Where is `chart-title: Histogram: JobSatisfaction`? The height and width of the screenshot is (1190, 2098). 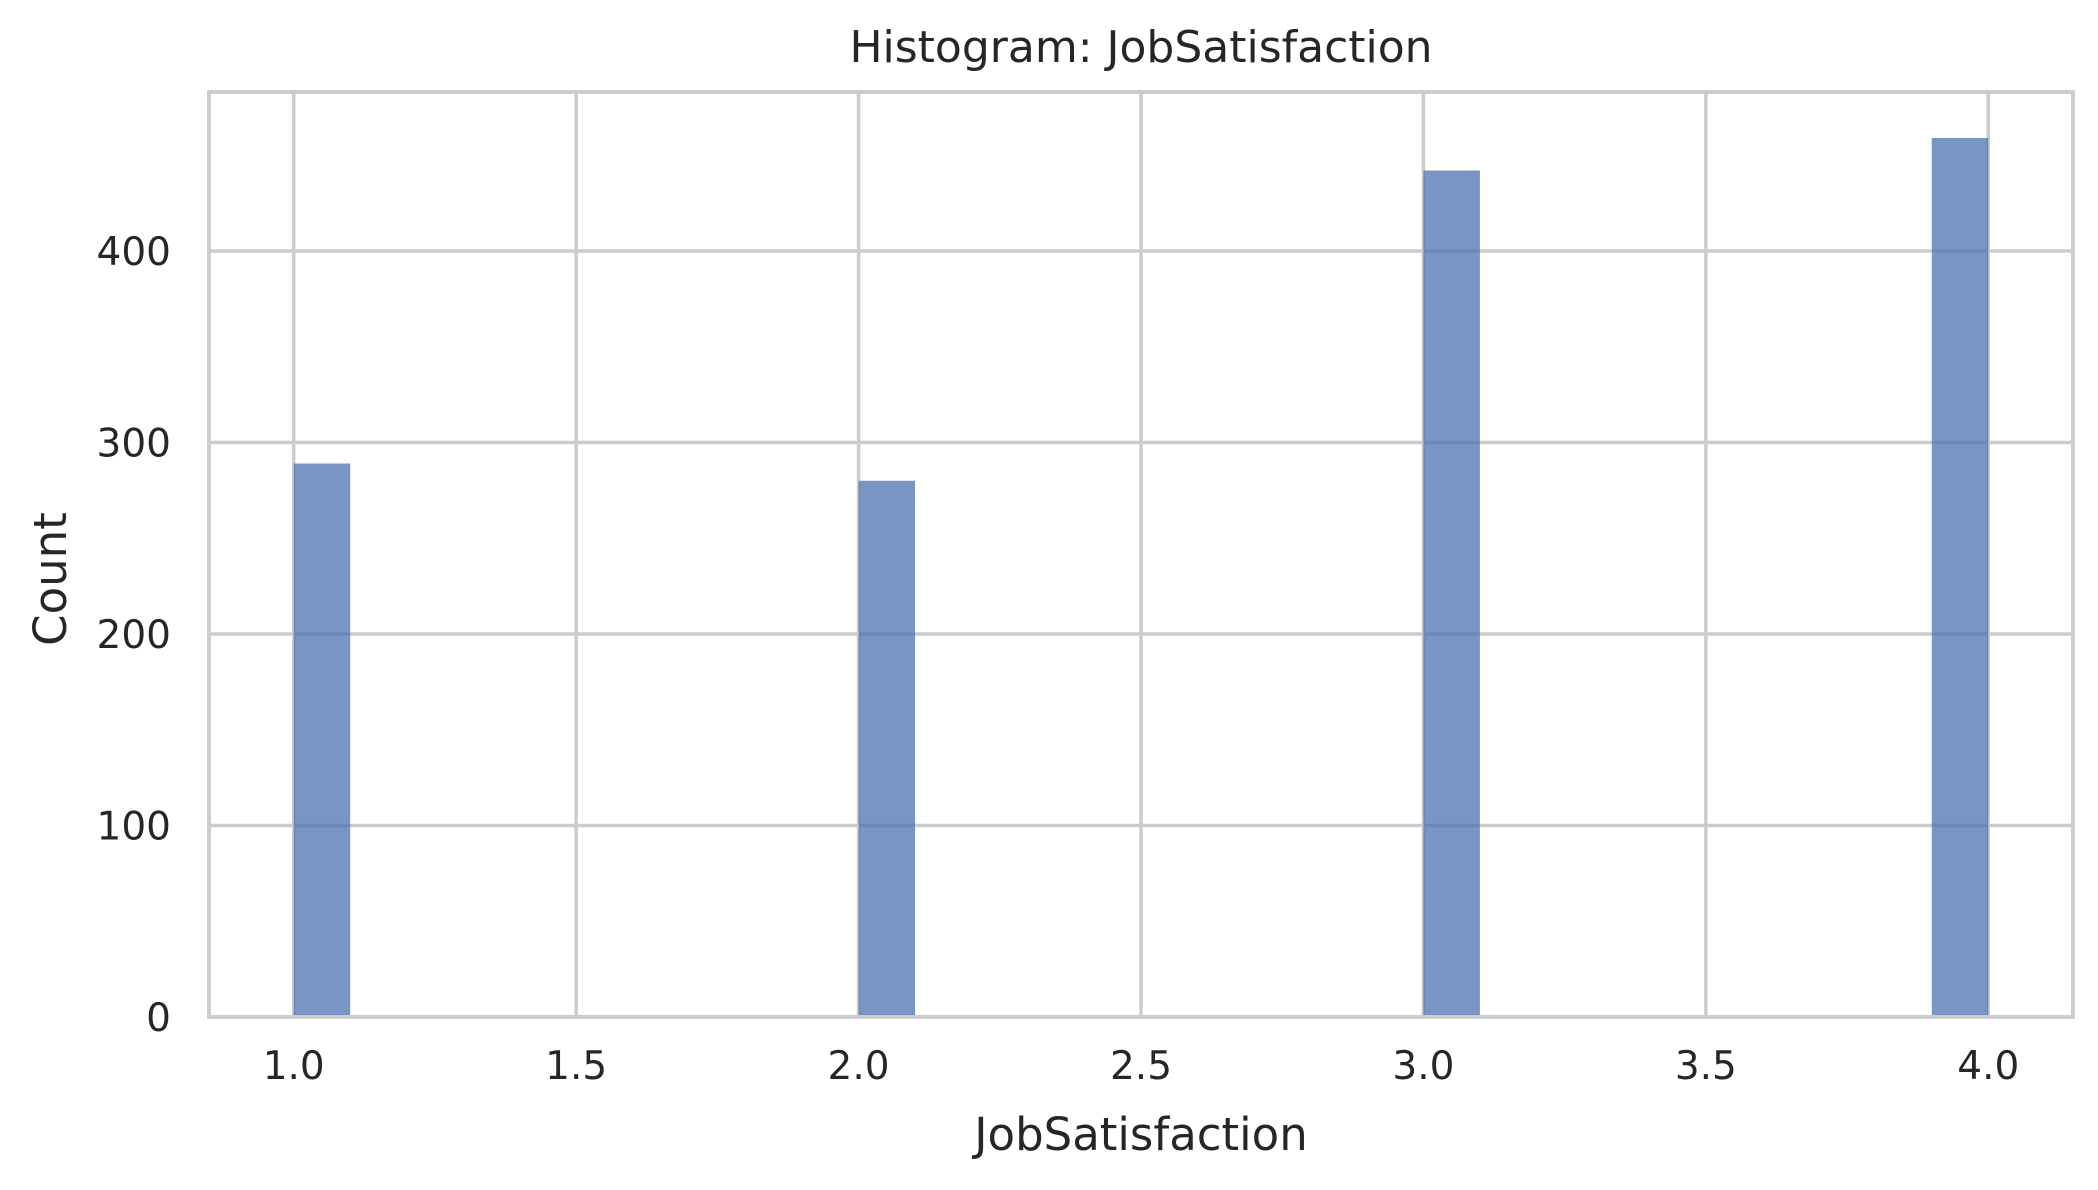 chart-title: Histogram: JobSatisfaction is located at coordinates (1140, 47).